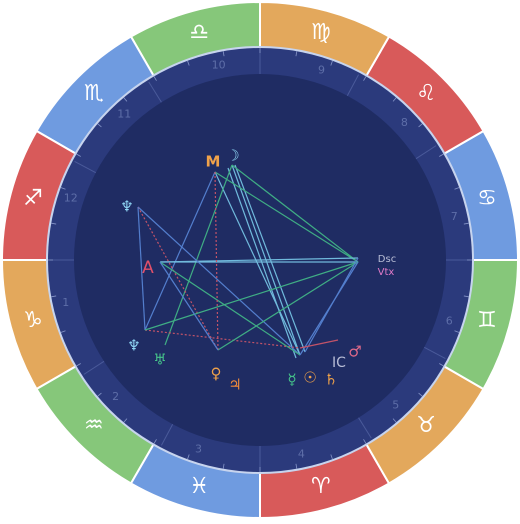 The width and height of the screenshot is (520, 524). What do you see at coordinates (199, 486) in the screenshot?
I see `sign-glyph: ♓` at bounding box center [199, 486].